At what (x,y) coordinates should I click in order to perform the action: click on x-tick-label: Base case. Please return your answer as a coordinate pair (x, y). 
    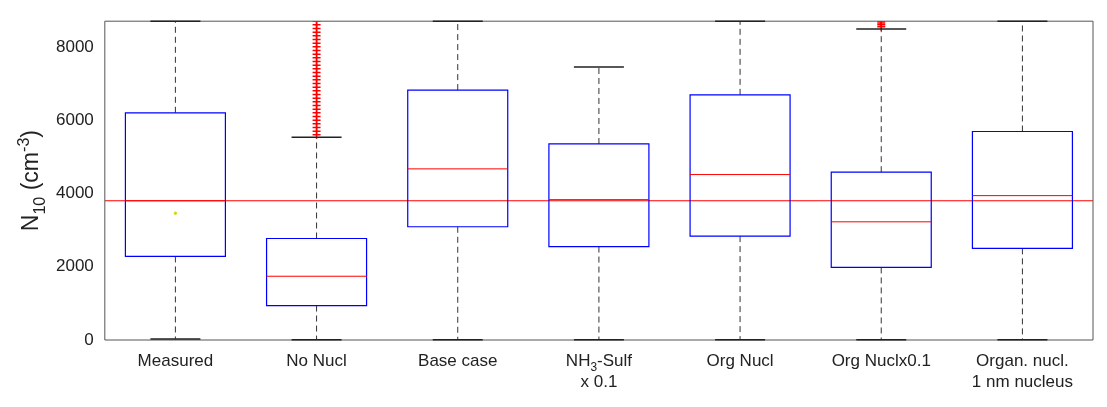
    Looking at the image, I should click on (458, 360).